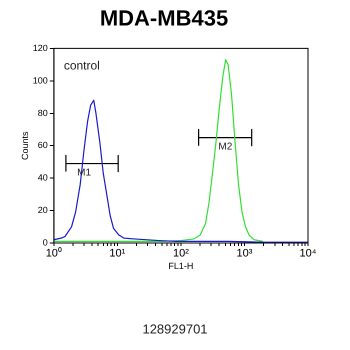 The height and width of the screenshot is (350, 350). I want to click on x-tick-label: 10⁰, so click(54, 253).